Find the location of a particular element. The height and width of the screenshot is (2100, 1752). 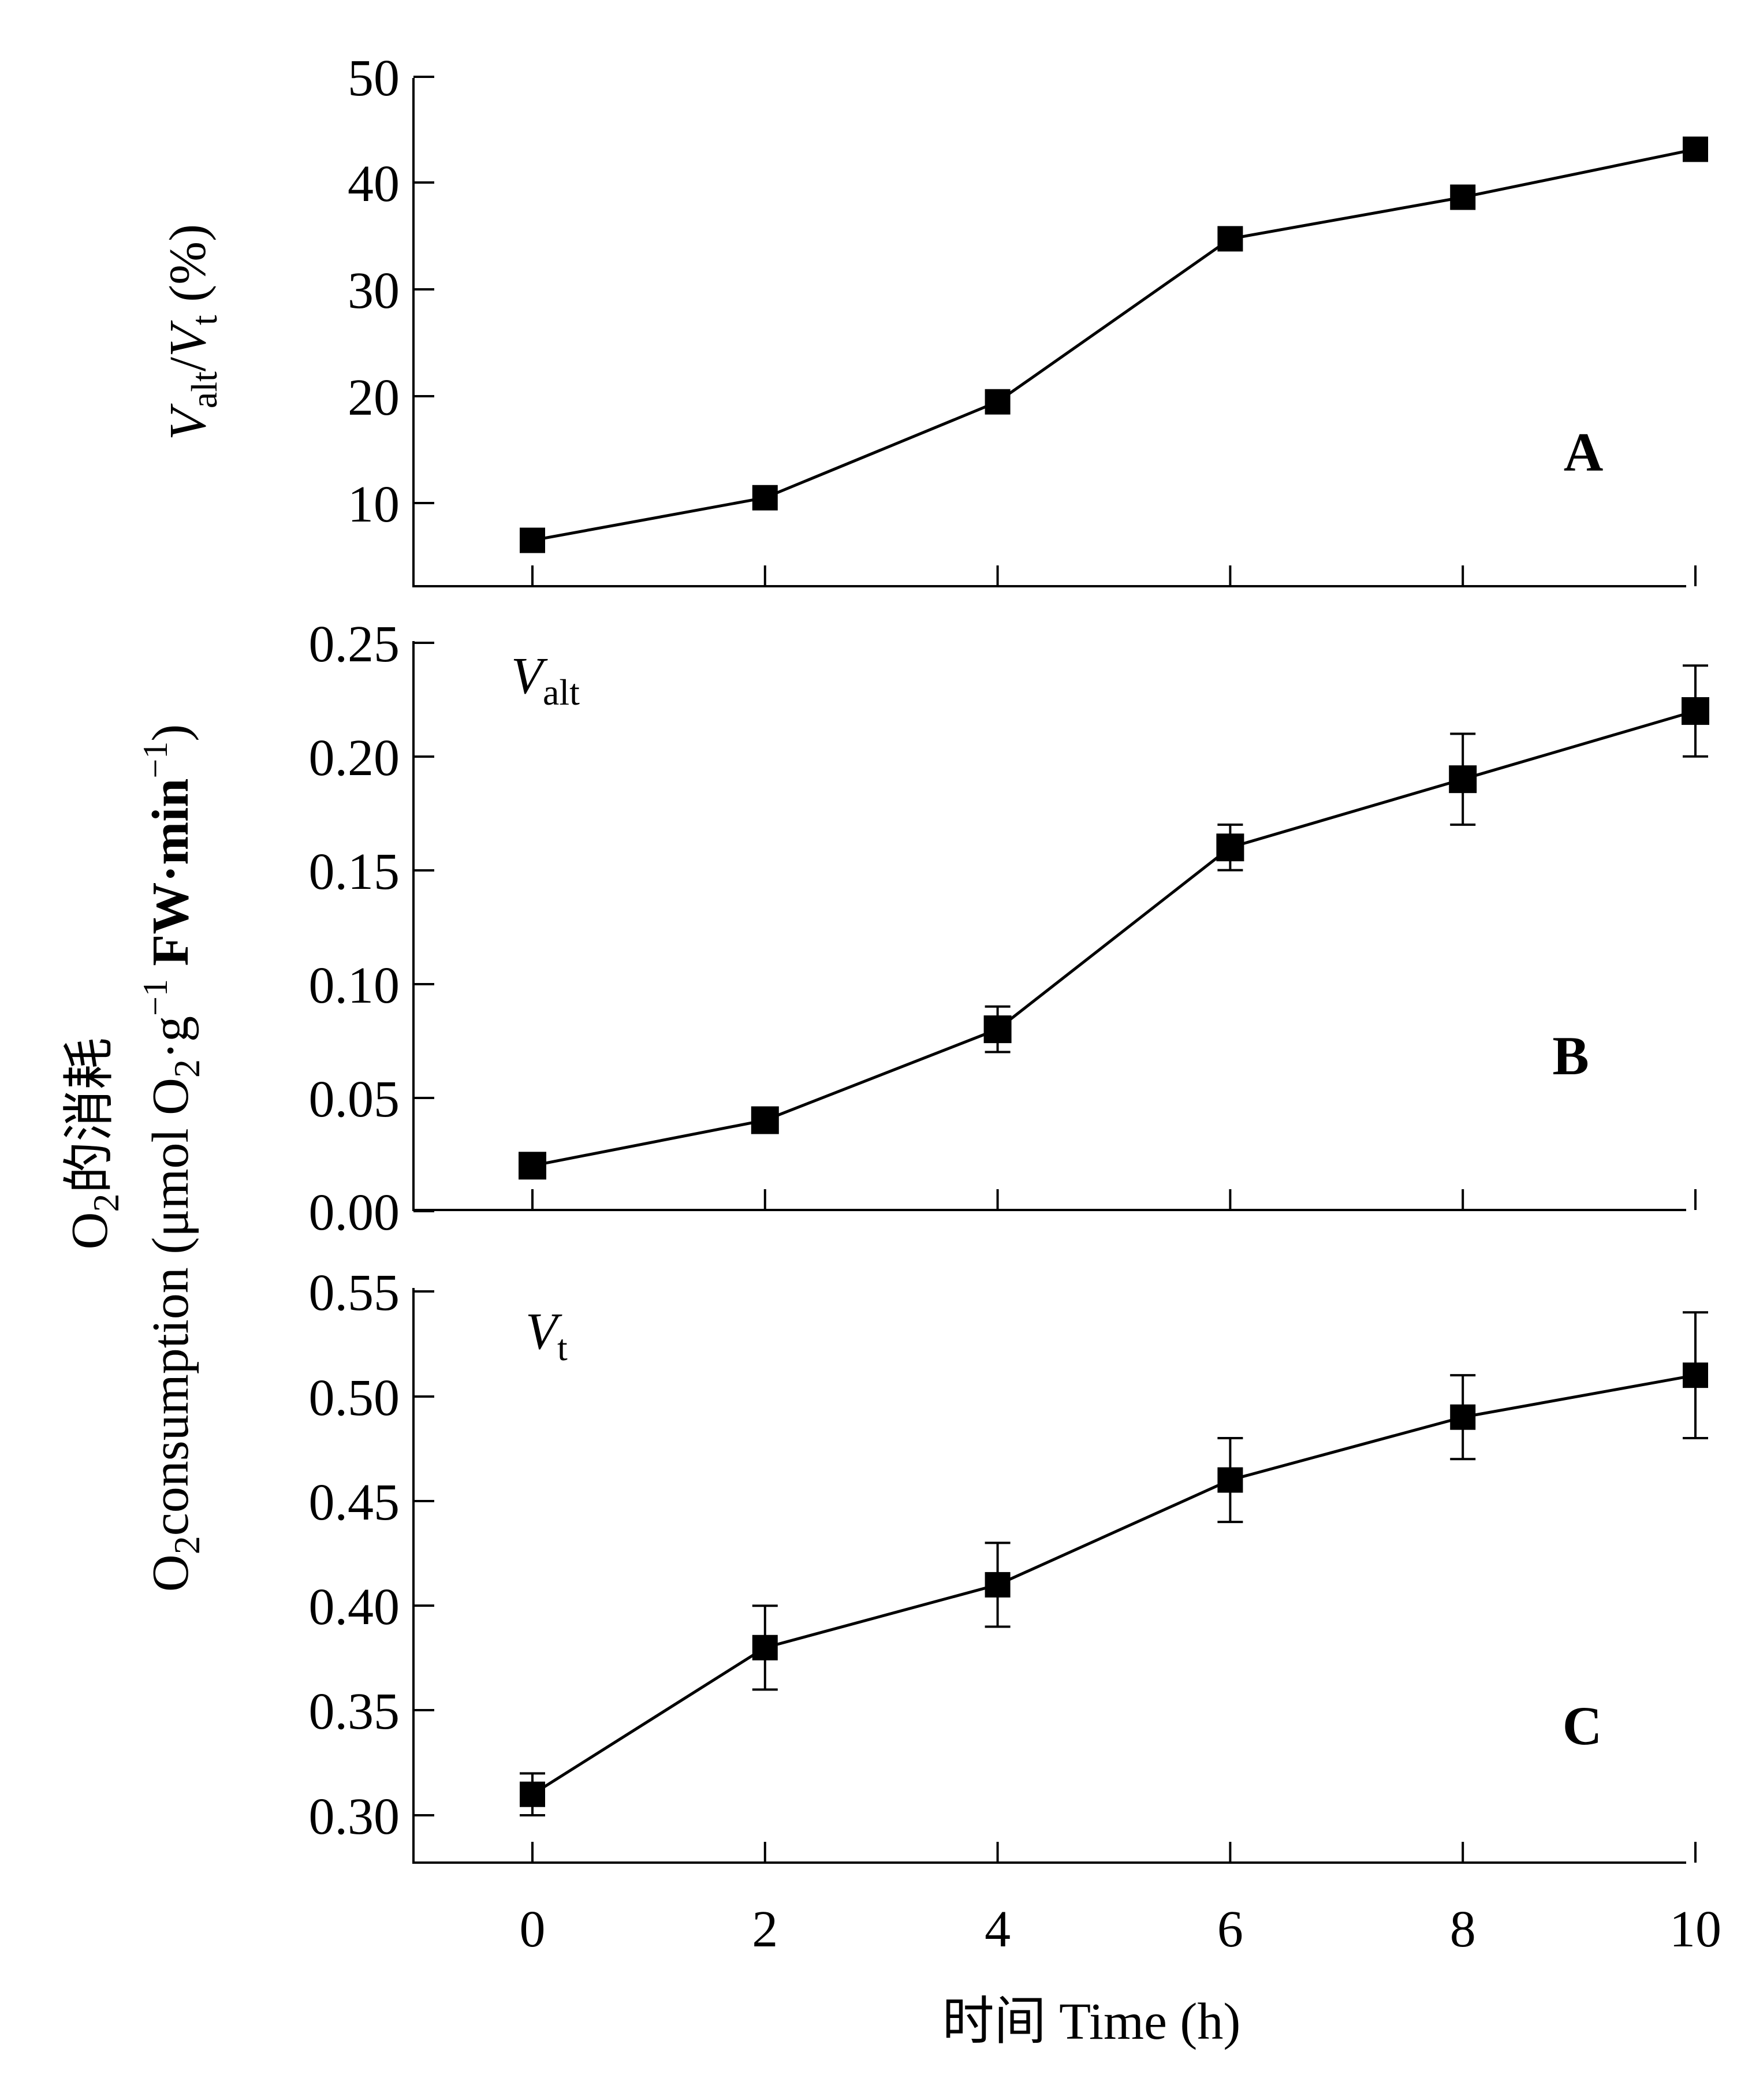

panel-a-ylabel-v2: V is located at coordinates (188, 338).